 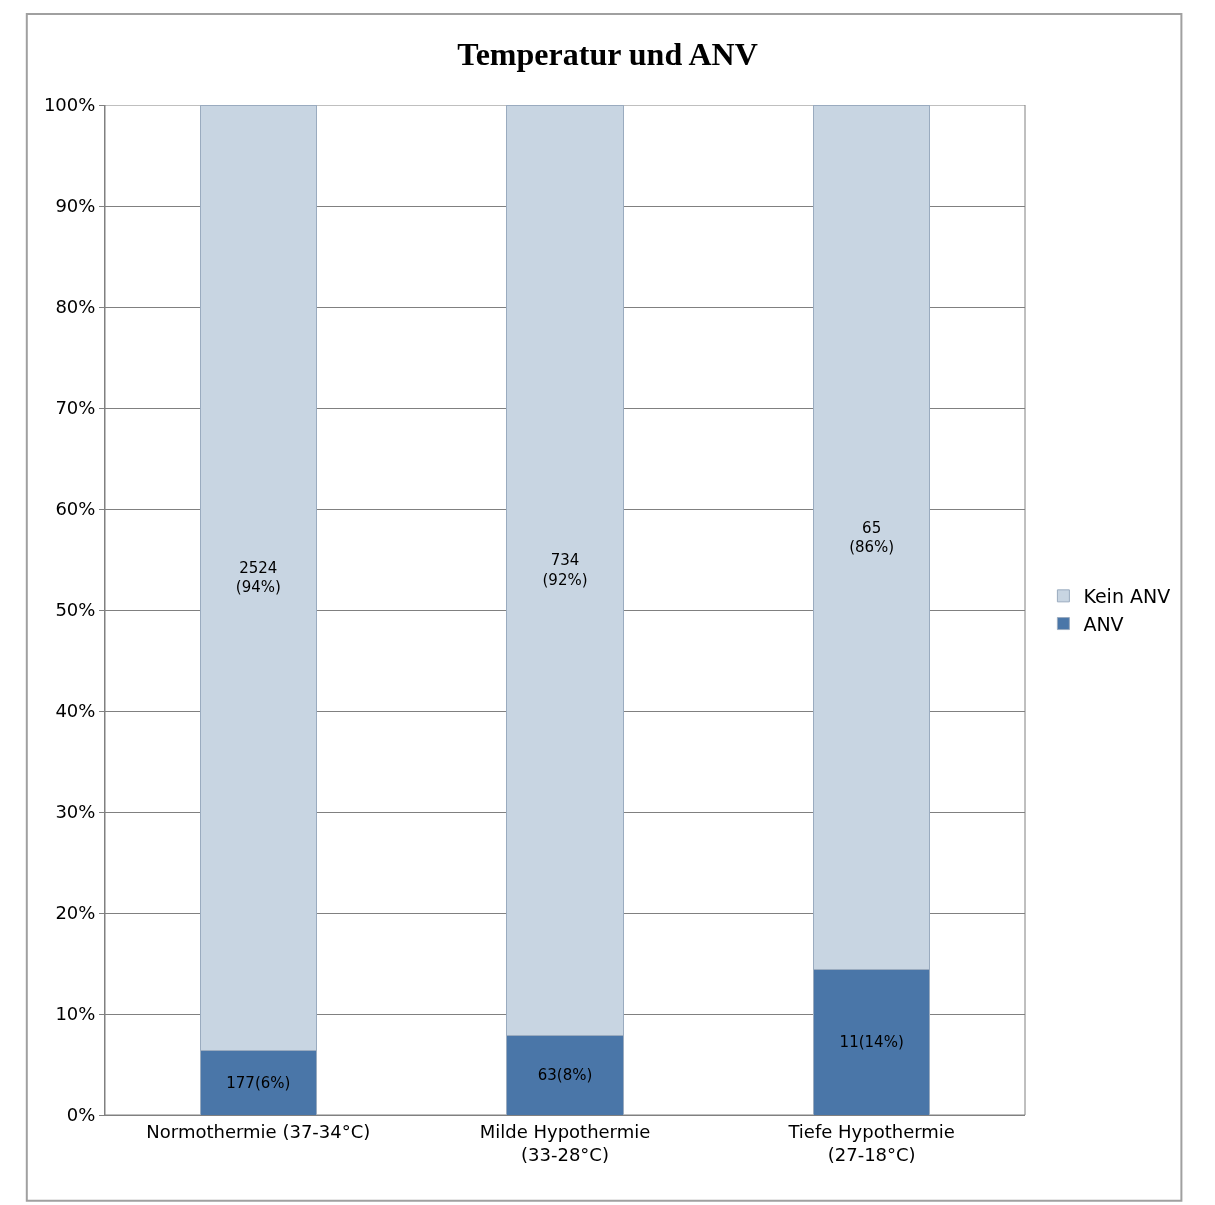 What do you see at coordinates (75, 307) in the screenshot?
I see `y-tick-label: 80%` at bounding box center [75, 307].